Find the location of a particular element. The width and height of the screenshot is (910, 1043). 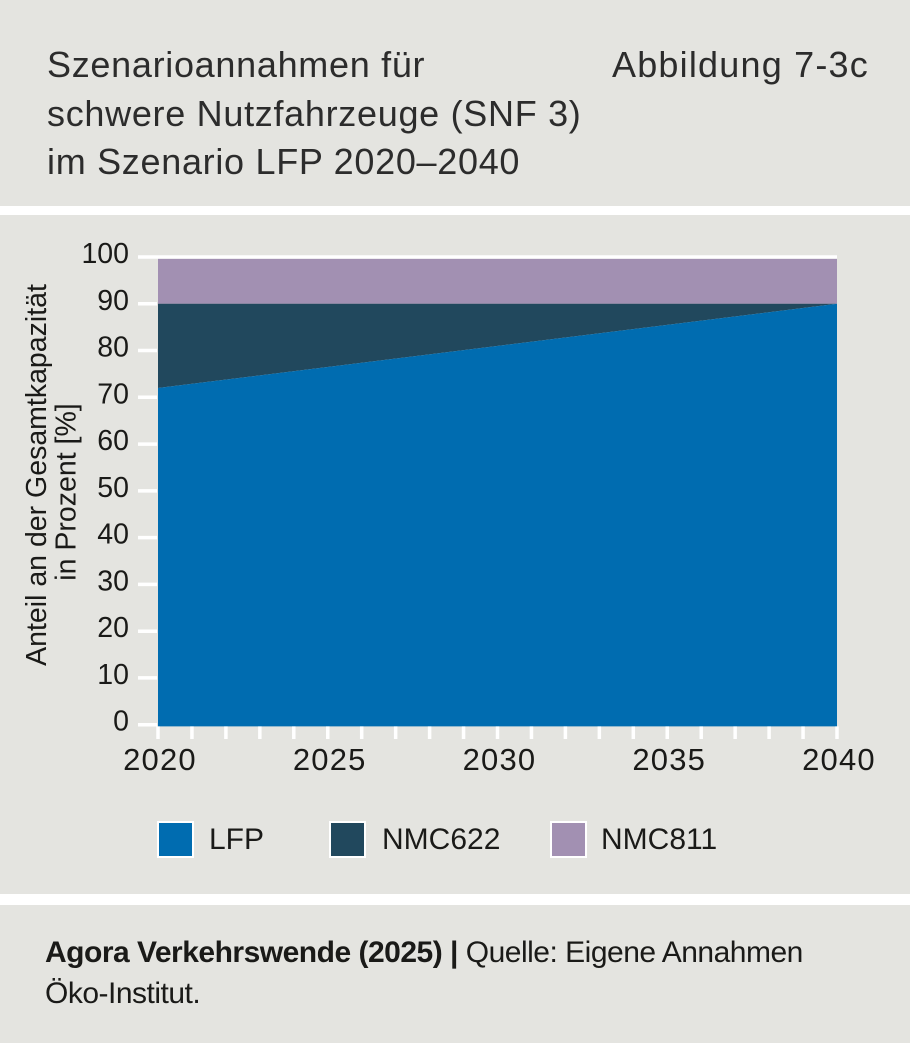

svg-text: 2040 is located at coordinates (839, 759).